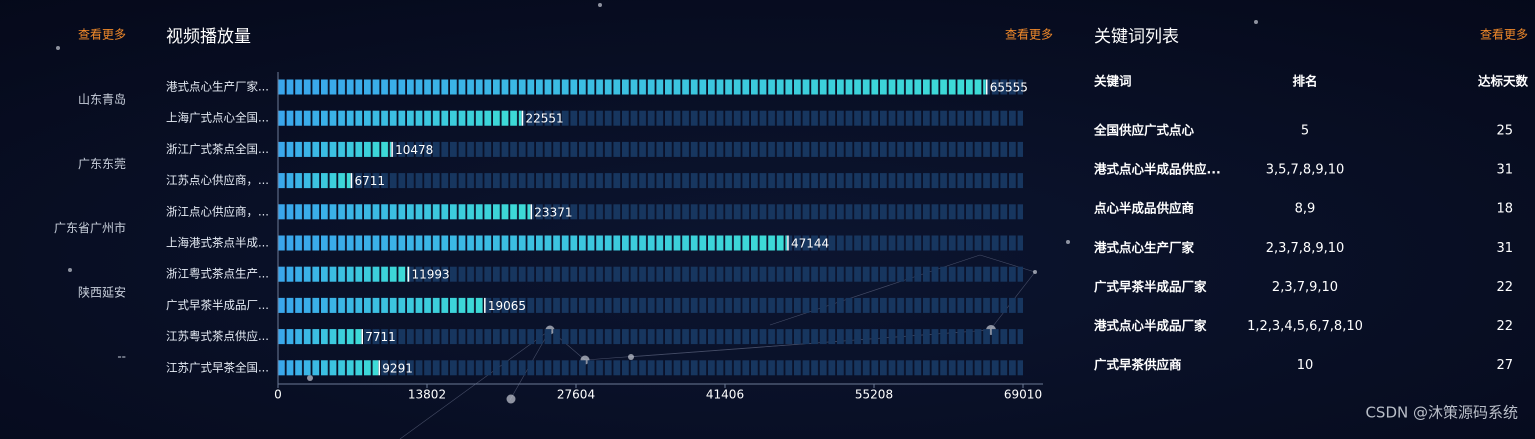  I want to click on table-header: 排名, so click(1304, 81).